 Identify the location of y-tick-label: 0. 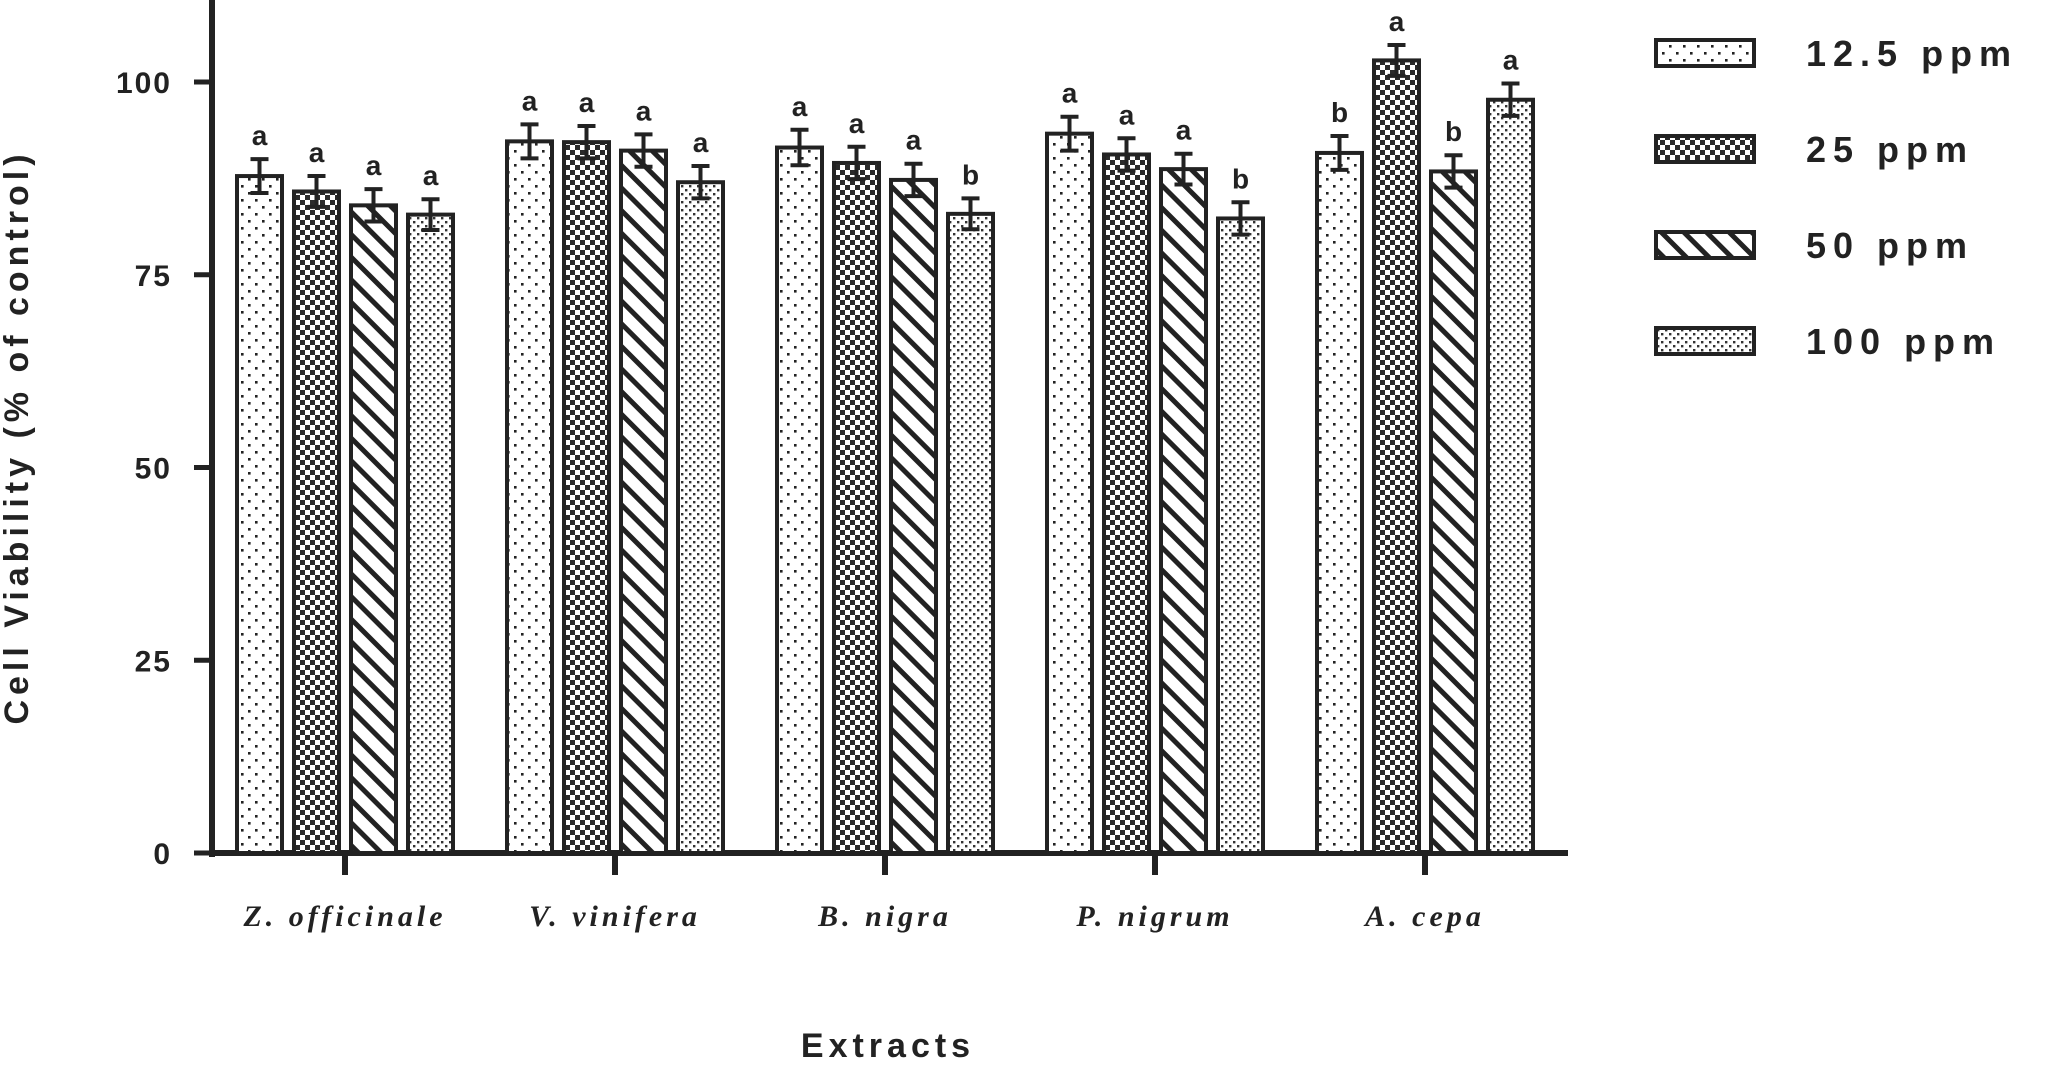
(162, 854).